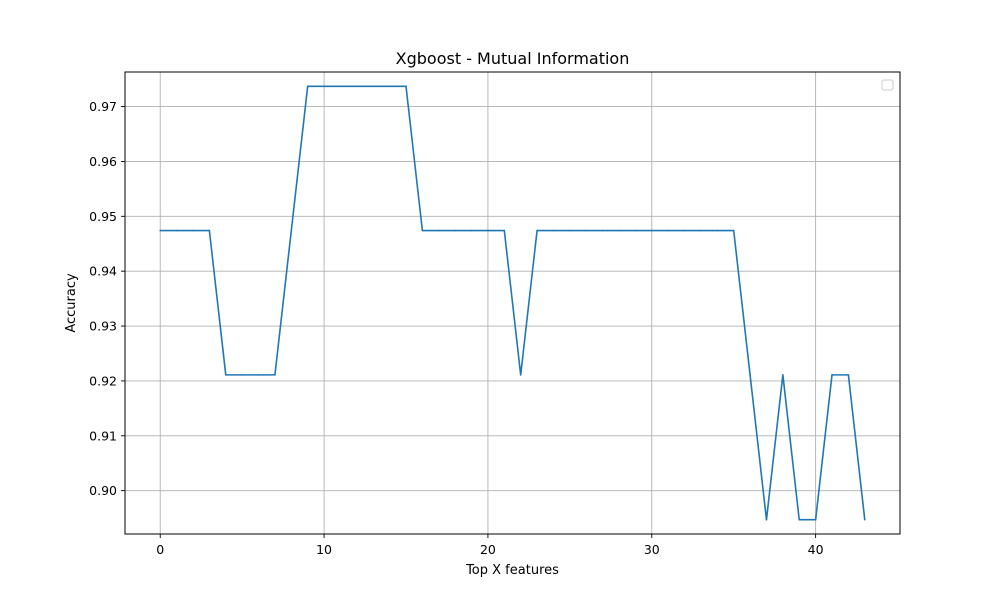  What do you see at coordinates (103, 380) in the screenshot?
I see `y-tick-label: 0.92` at bounding box center [103, 380].